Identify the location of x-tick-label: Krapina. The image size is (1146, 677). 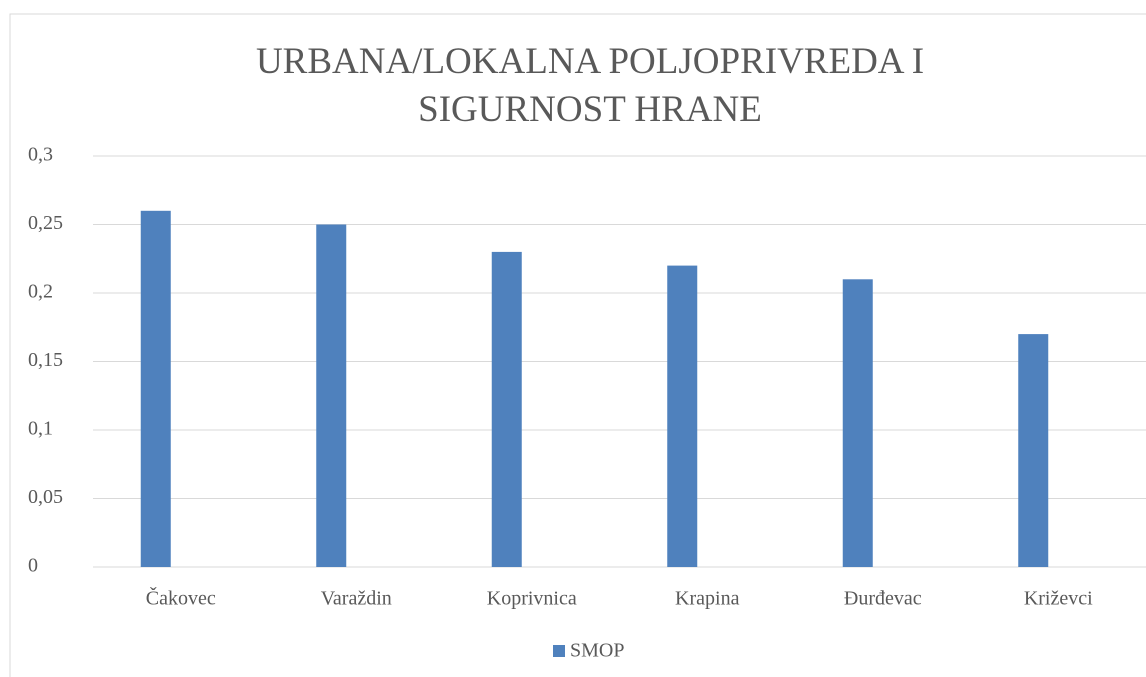
(707, 599).